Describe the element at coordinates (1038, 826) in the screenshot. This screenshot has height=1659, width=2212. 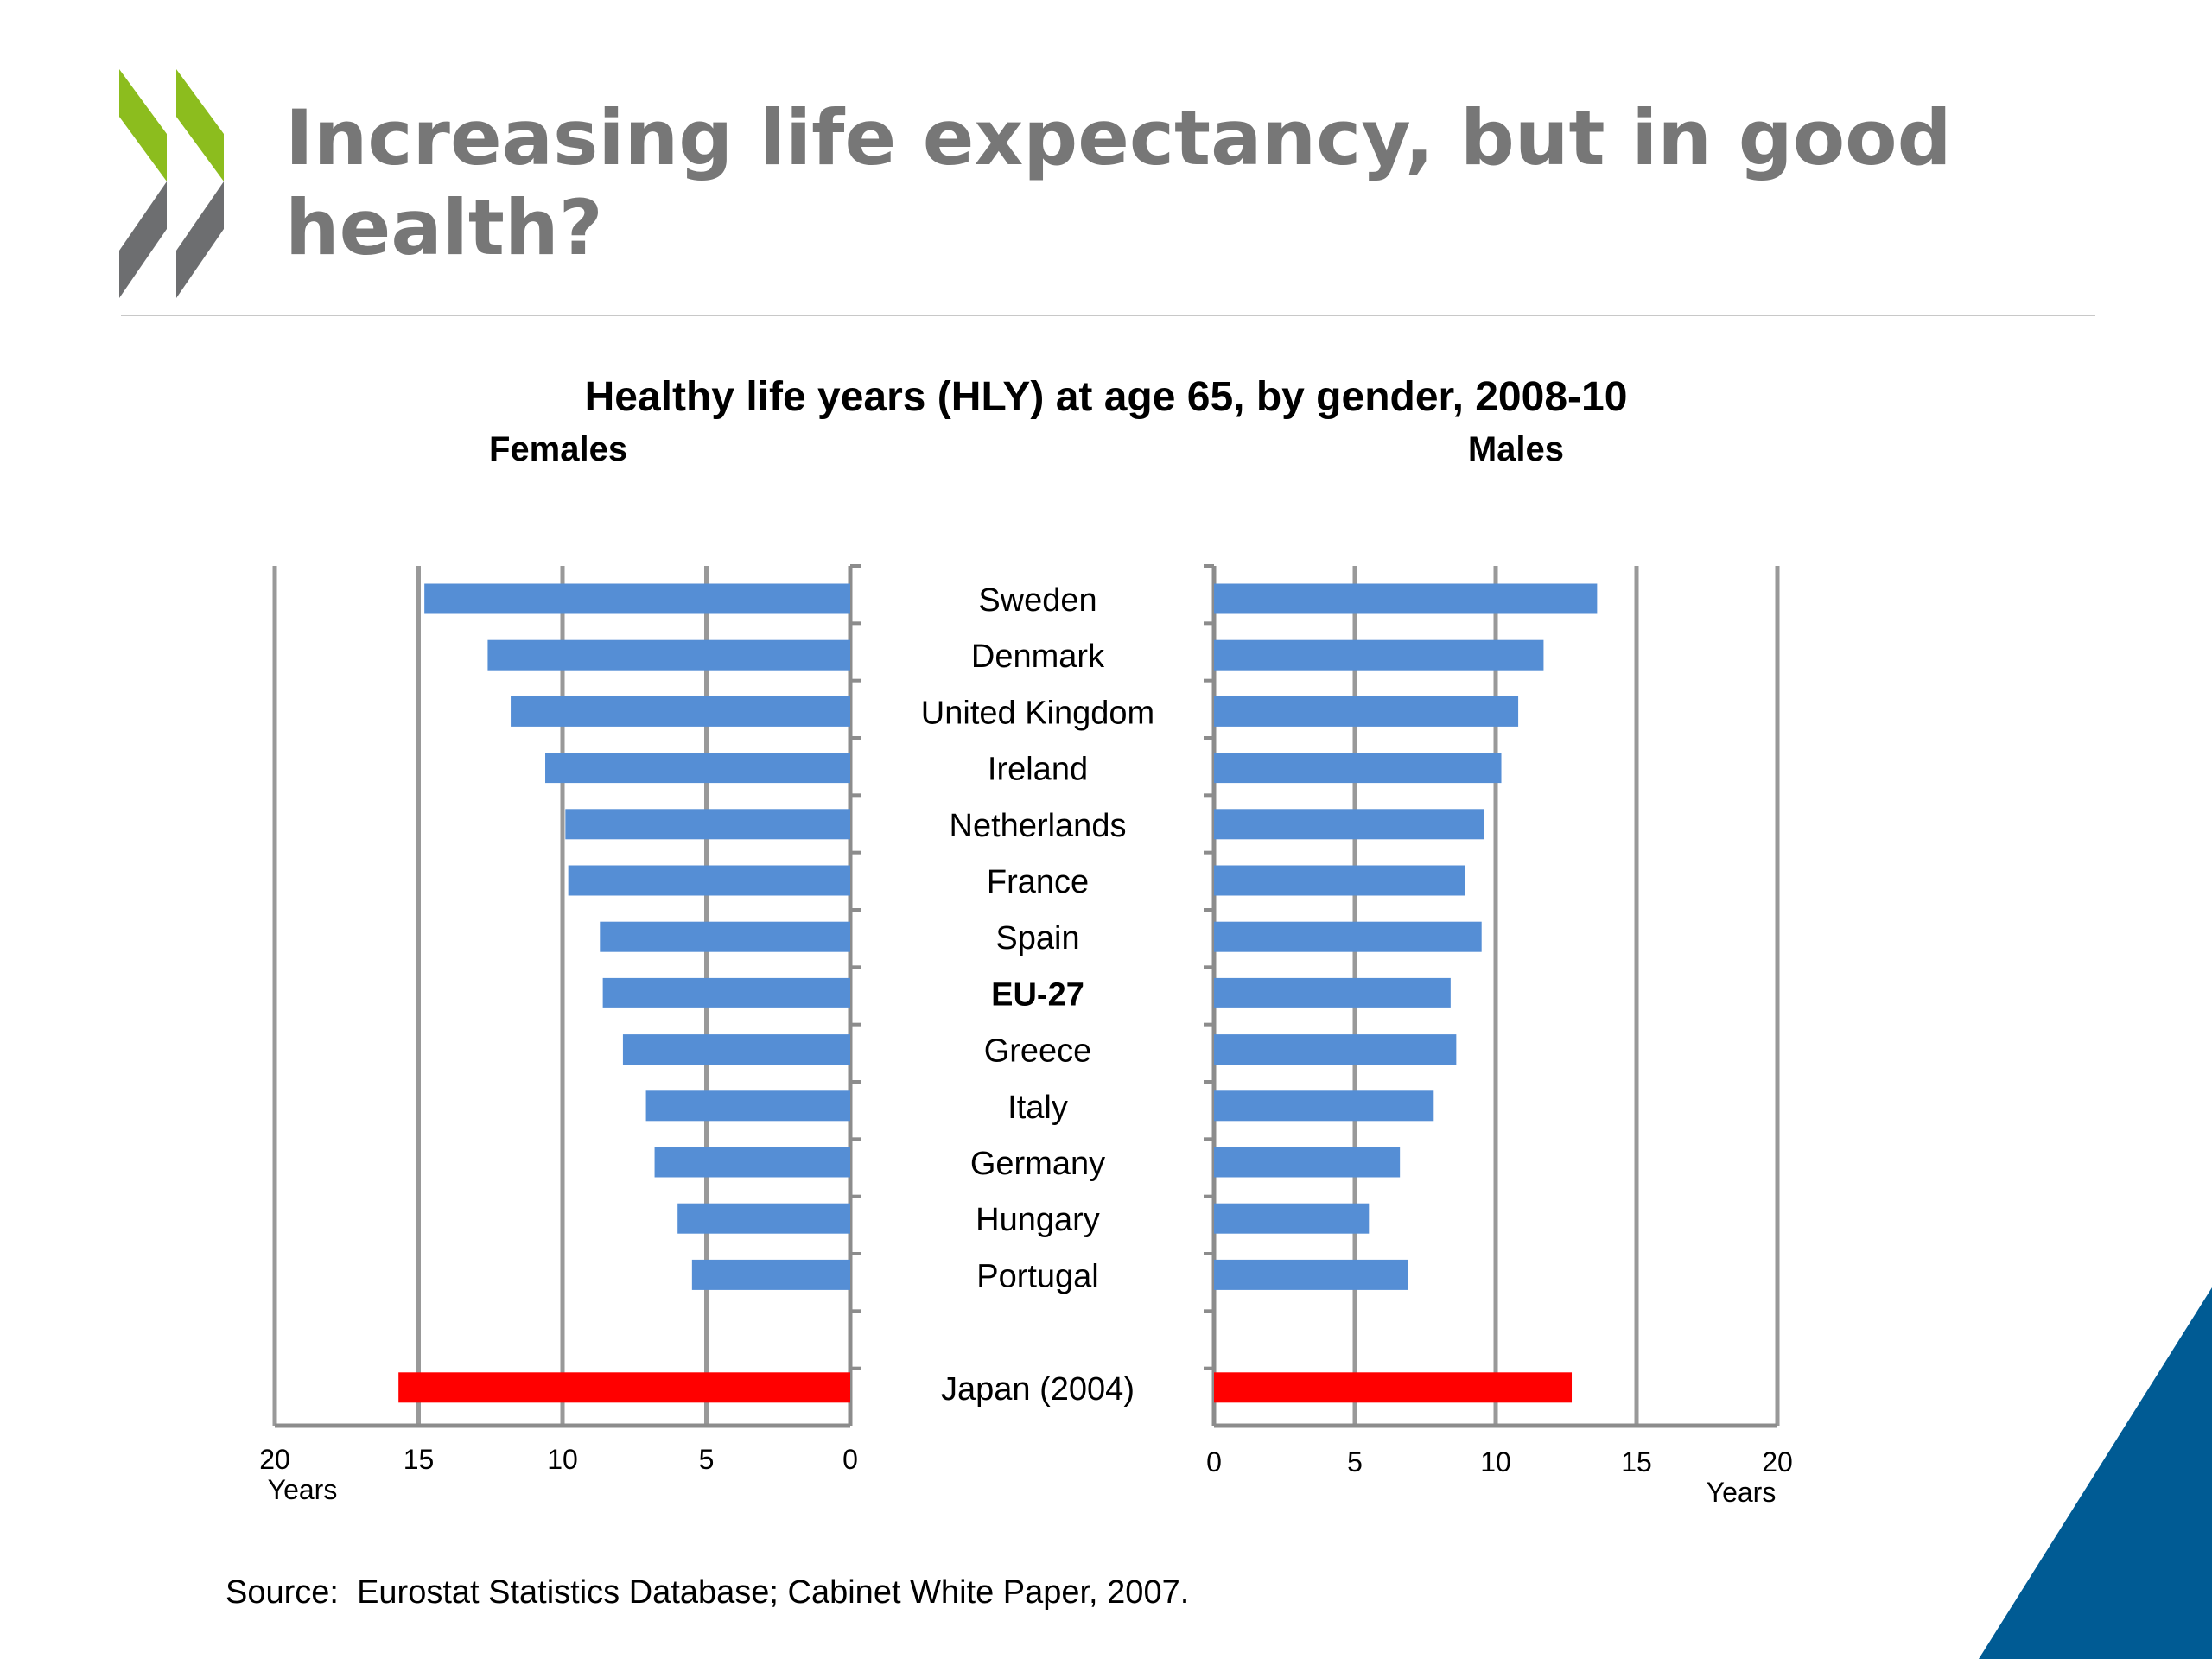
I see `category-label: Netherlands` at that location.